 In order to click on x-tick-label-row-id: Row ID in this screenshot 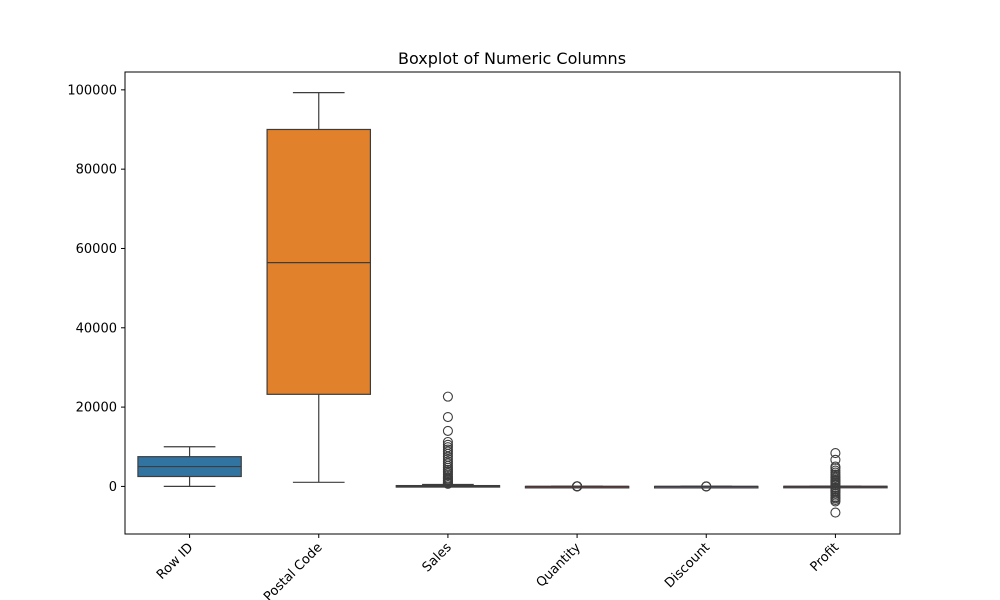, I will do `click(175, 561)`.